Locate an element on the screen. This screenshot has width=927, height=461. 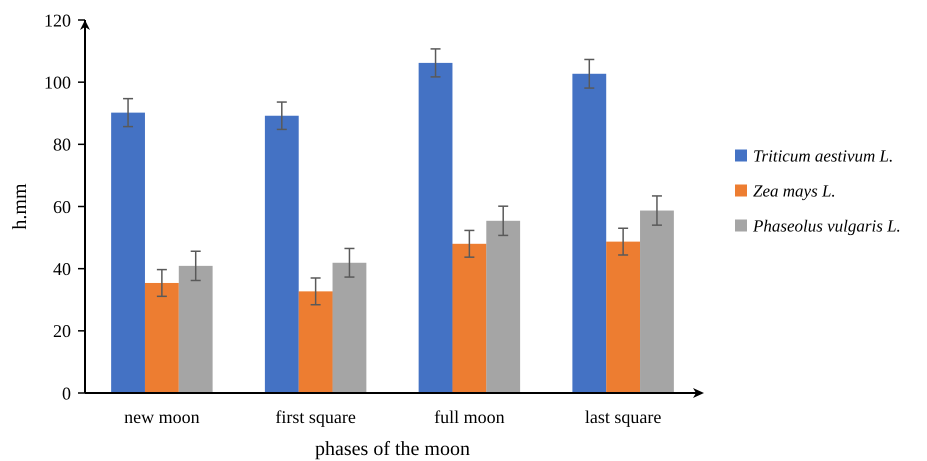
x-axis-title: phases of the moon is located at coordinates (392, 449).